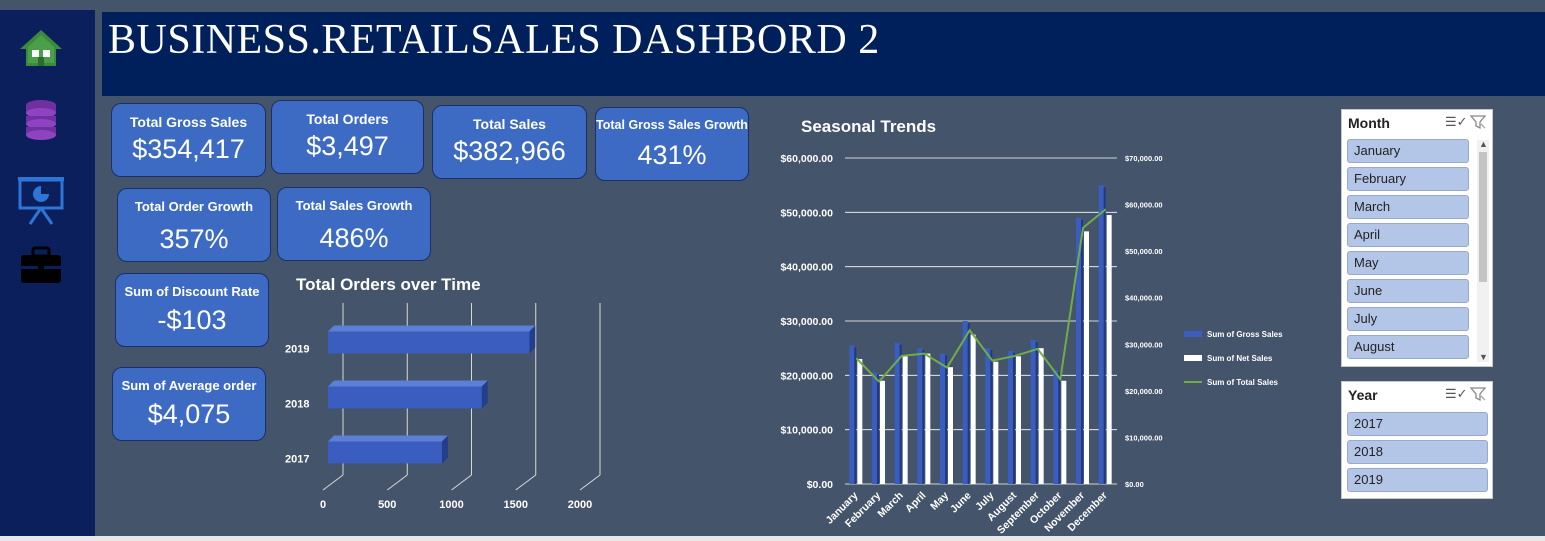  Describe the element at coordinates (806, 431) in the screenshot. I see `y-left-tick-label: $10,000.00` at that location.